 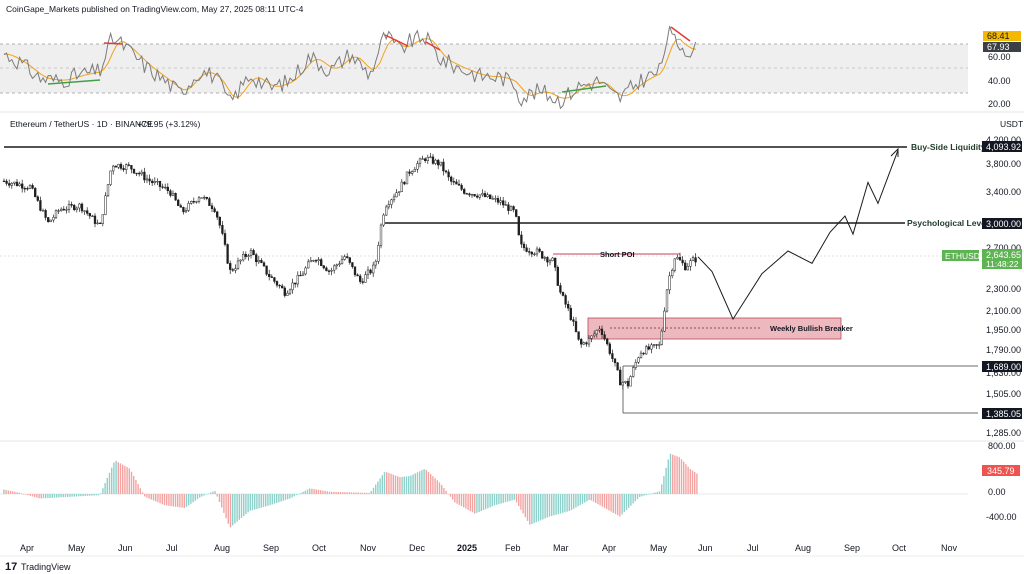 What do you see at coordinates (659, 548) in the screenshot?
I see `time-axis-label: May` at bounding box center [659, 548].